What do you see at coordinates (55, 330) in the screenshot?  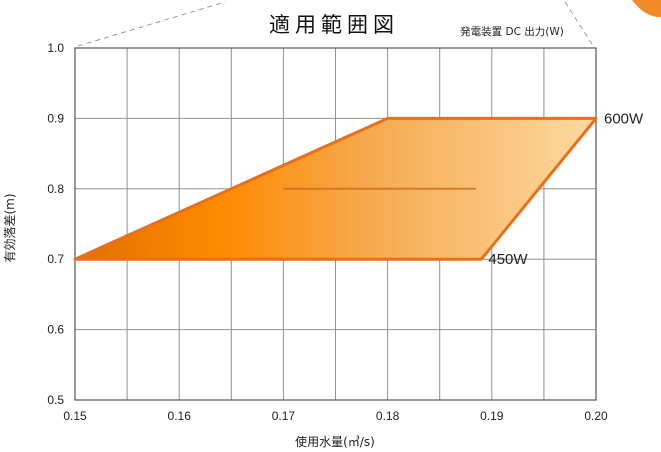 I see `y-tick-label: 0.6` at bounding box center [55, 330].